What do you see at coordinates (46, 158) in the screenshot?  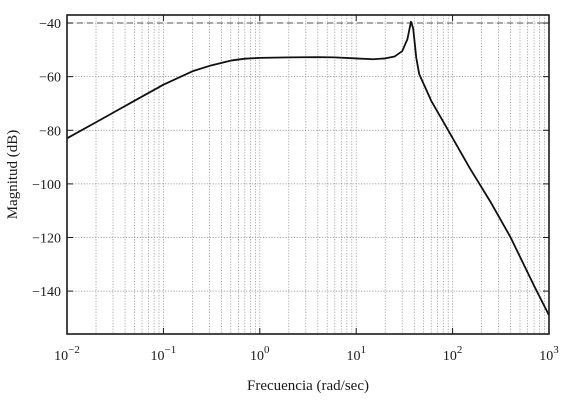 I see `y-tick-labels: −40 −60 −80 −100 −120 −140` at bounding box center [46, 158].